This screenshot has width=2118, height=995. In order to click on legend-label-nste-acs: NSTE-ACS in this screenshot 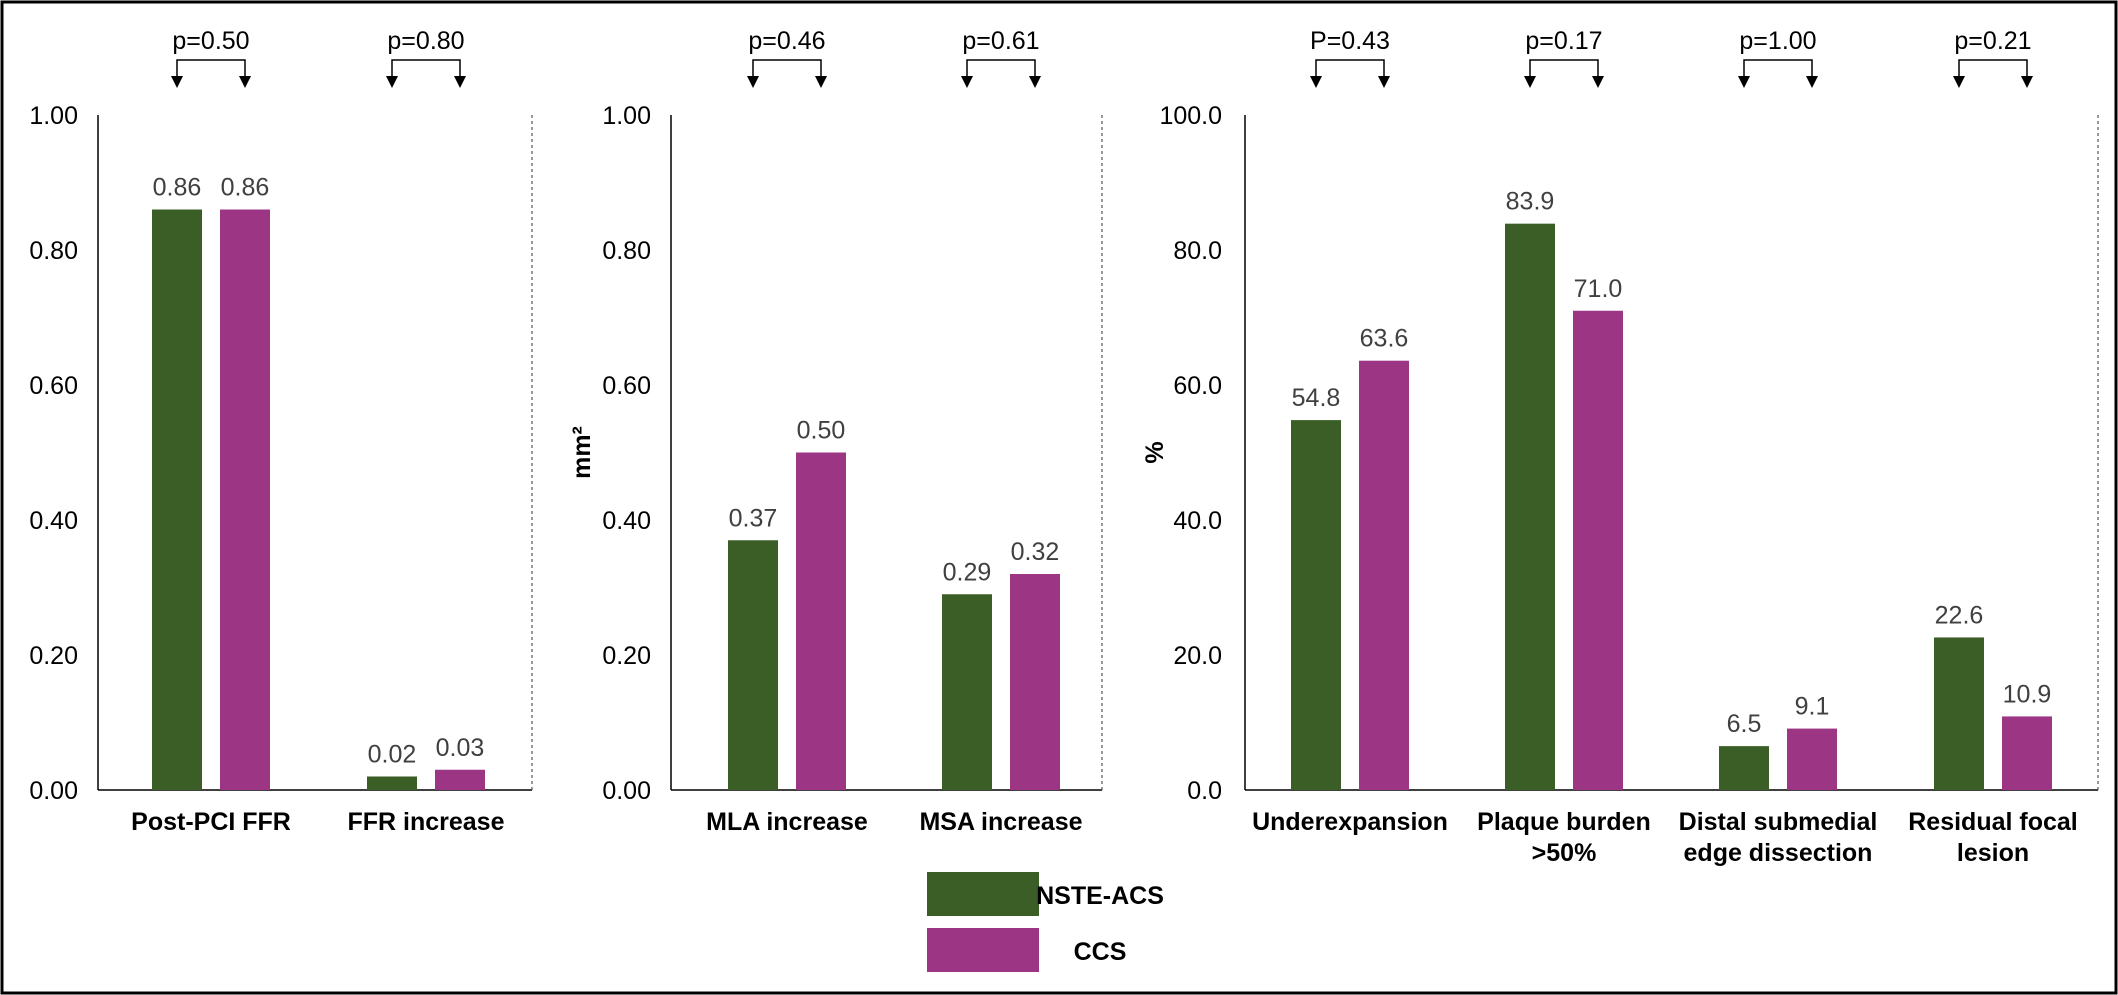, I will do `click(1100, 896)`.